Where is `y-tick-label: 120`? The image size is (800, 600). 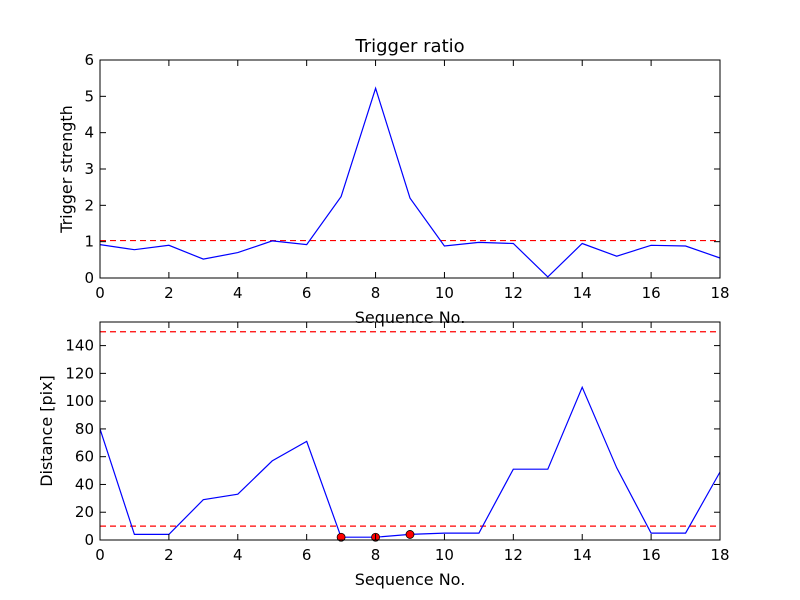
y-tick-label: 120 is located at coordinates (79, 373).